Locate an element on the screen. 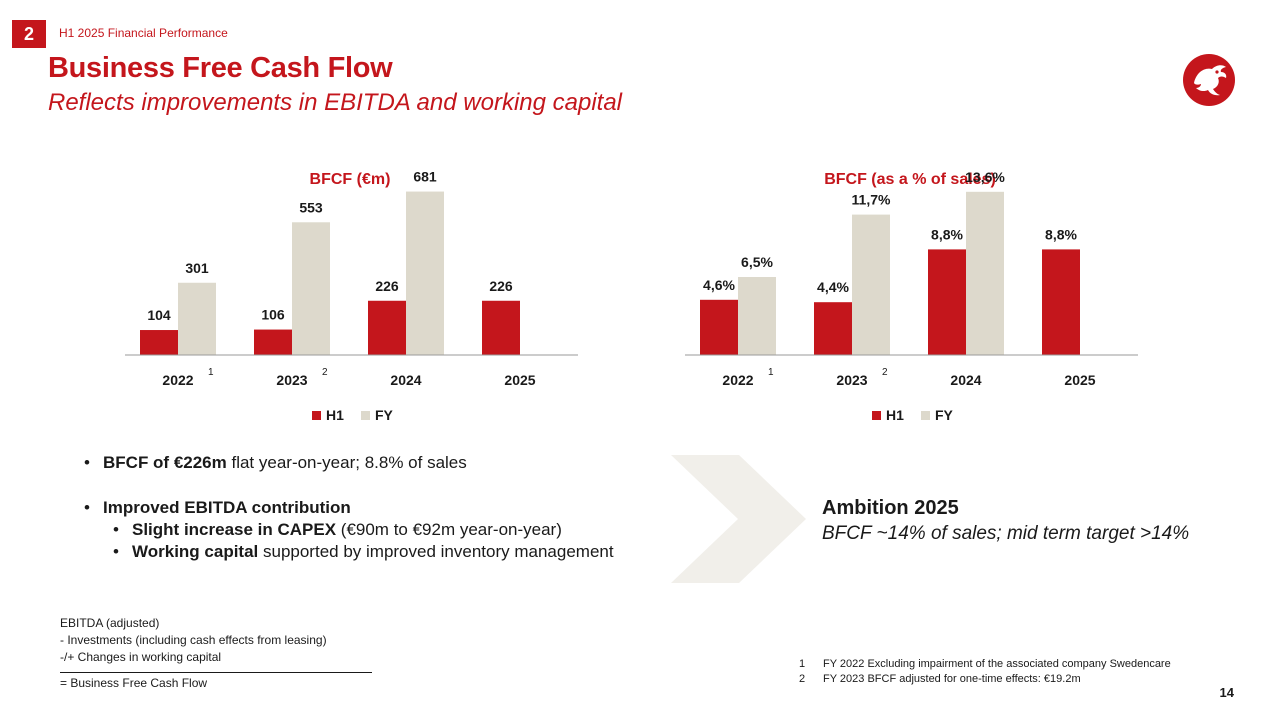  data-label-fy-2023: 11,7% is located at coordinates (871, 200).